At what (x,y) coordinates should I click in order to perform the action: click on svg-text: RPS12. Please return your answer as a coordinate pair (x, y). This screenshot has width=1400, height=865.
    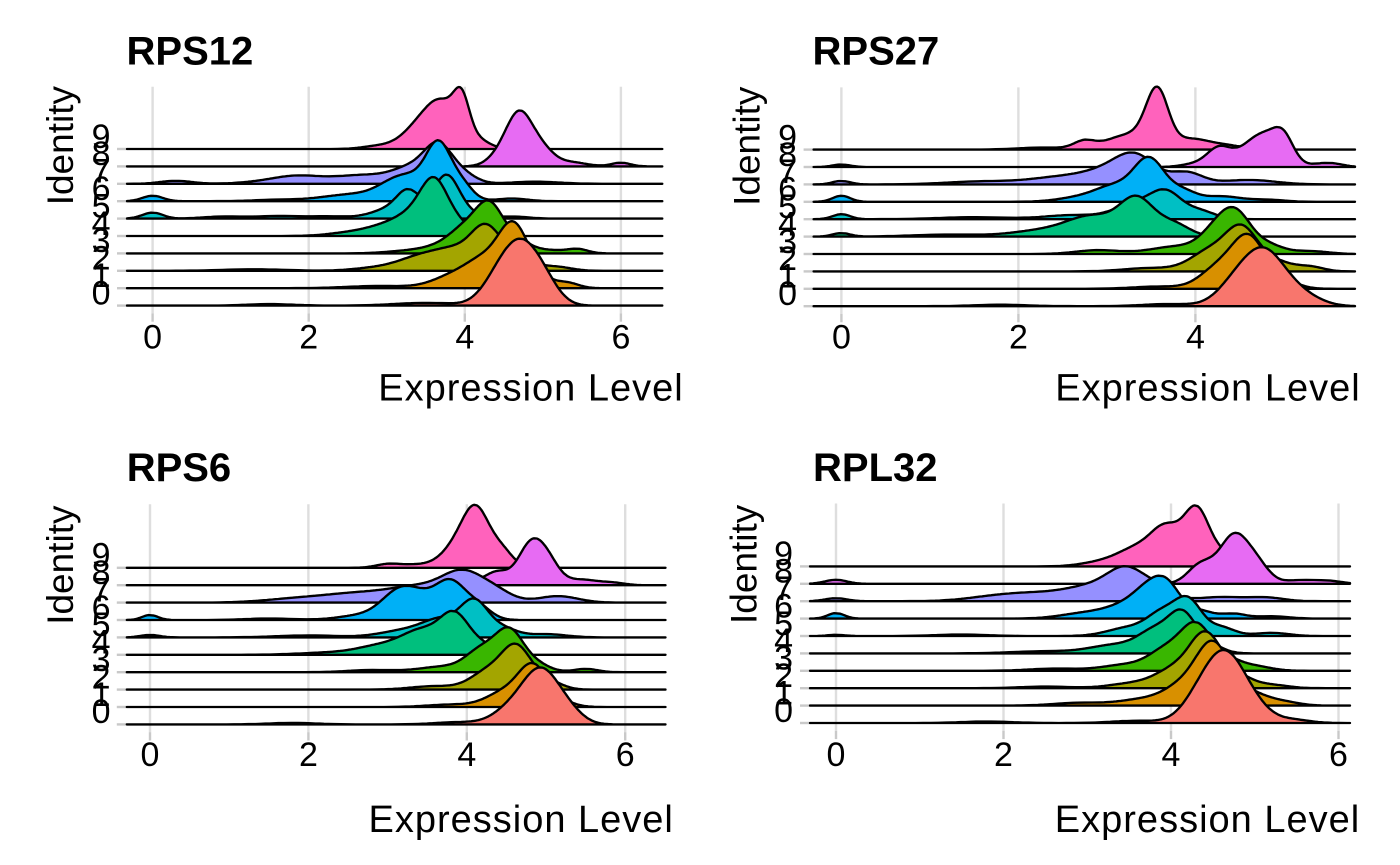
    Looking at the image, I should click on (190, 52).